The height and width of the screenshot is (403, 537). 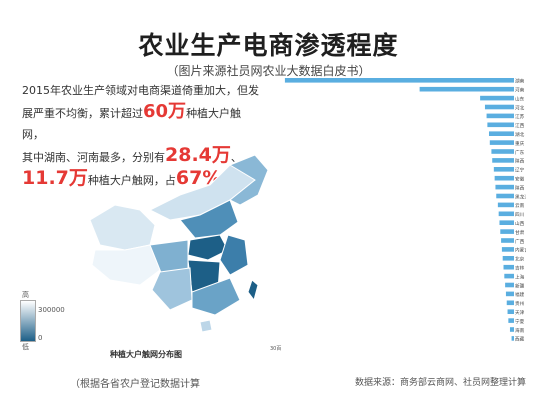 What do you see at coordinates (140, 90) in the screenshot?
I see `desc-line-1: 2015年农业生产领域对电商渠道倚重加大，但发` at bounding box center [140, 90].